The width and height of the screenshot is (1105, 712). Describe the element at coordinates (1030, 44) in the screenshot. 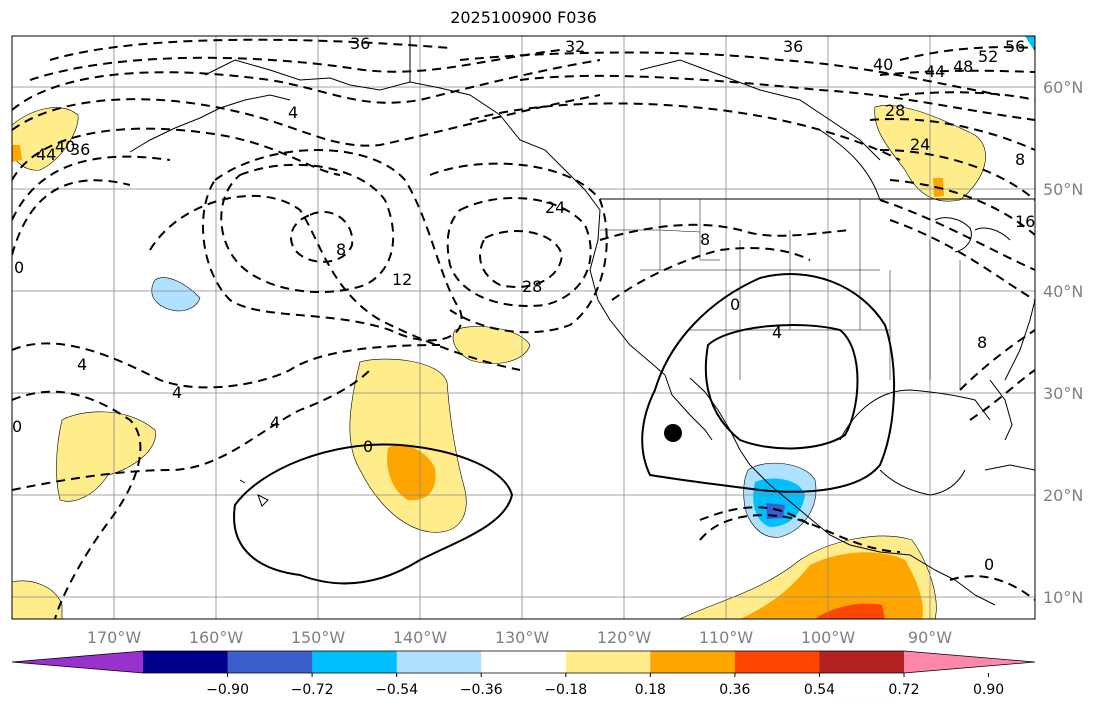

I see `shade-cyan-corner` at that location.